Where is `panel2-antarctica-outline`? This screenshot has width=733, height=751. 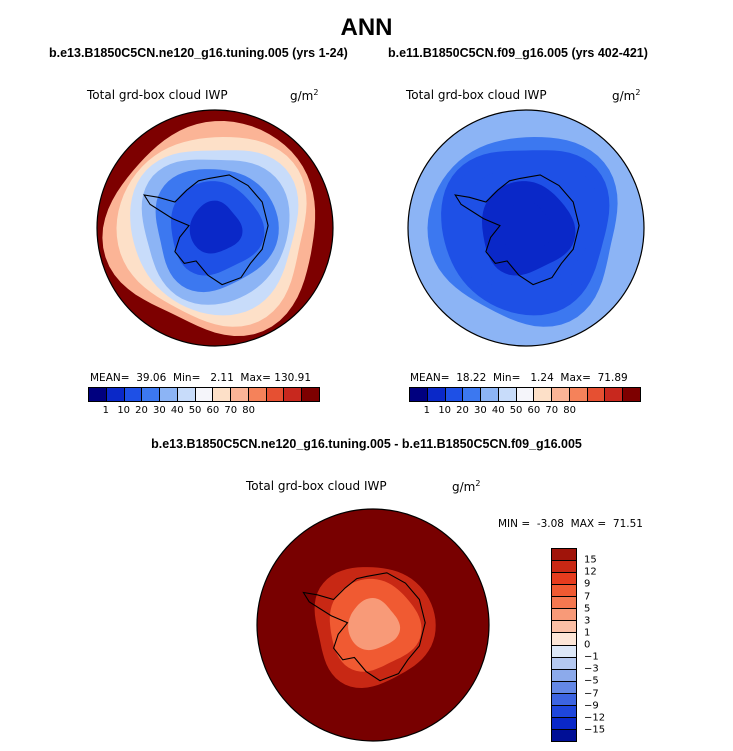
panel2-antarctica-outline is located at coordinates (517, 230).